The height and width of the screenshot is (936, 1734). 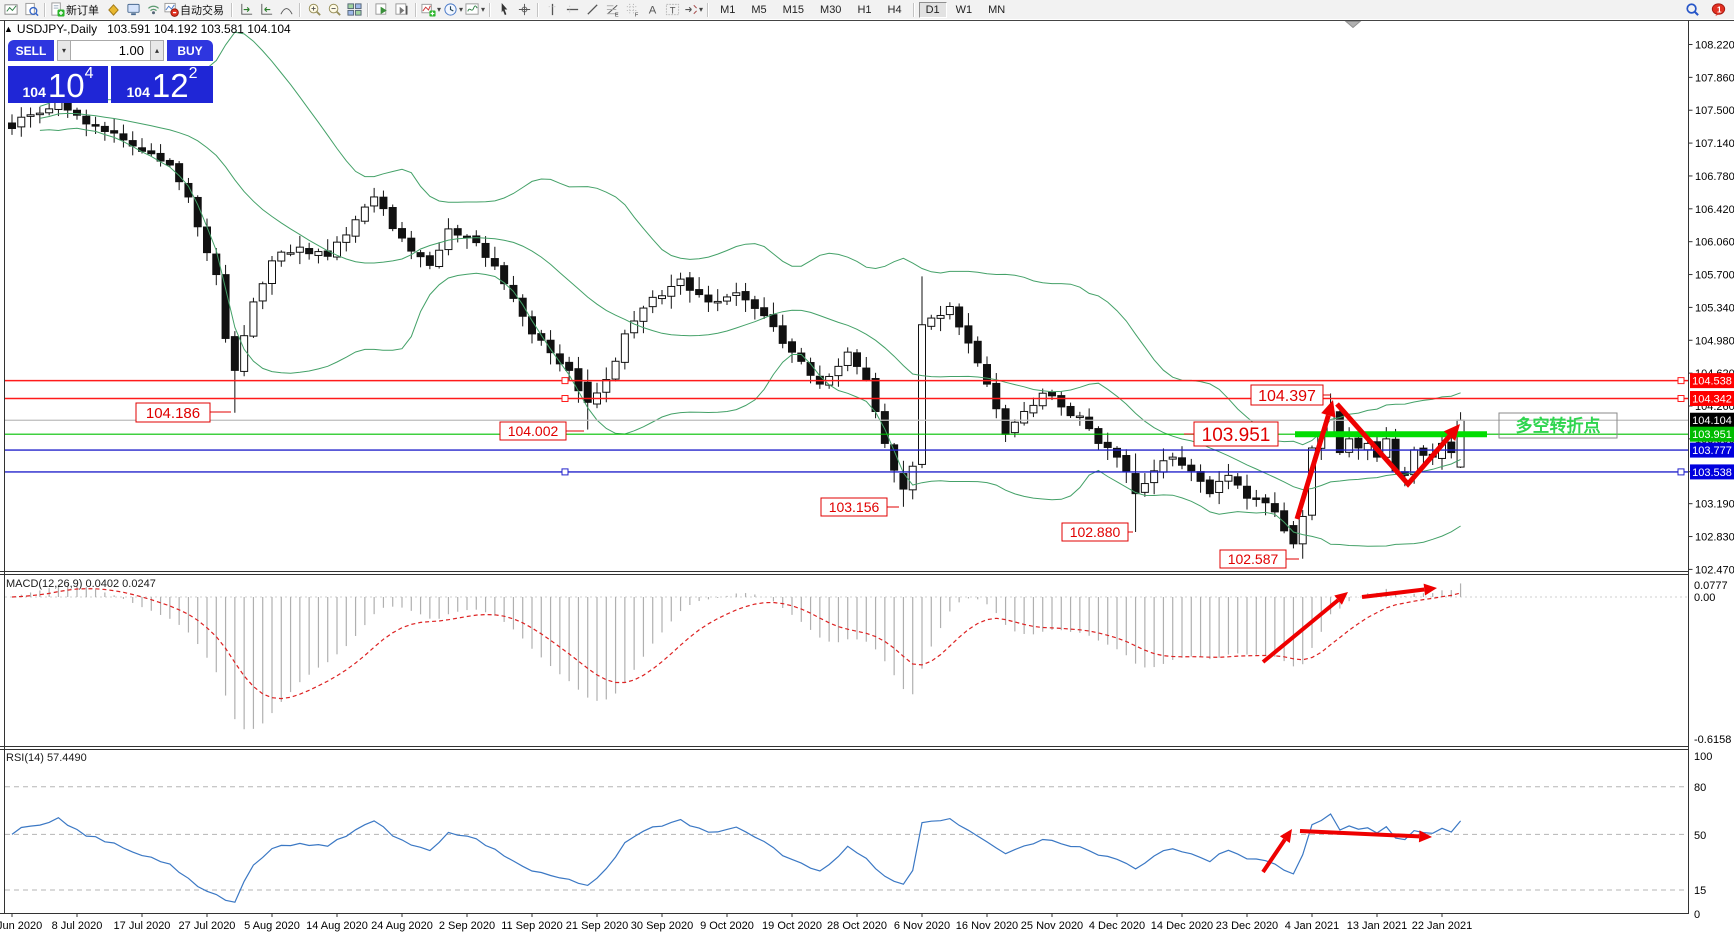 What do you see at coordinates (1692, 9) in the screenshot?
I see `search-button` at bounding box center [1692, 9].